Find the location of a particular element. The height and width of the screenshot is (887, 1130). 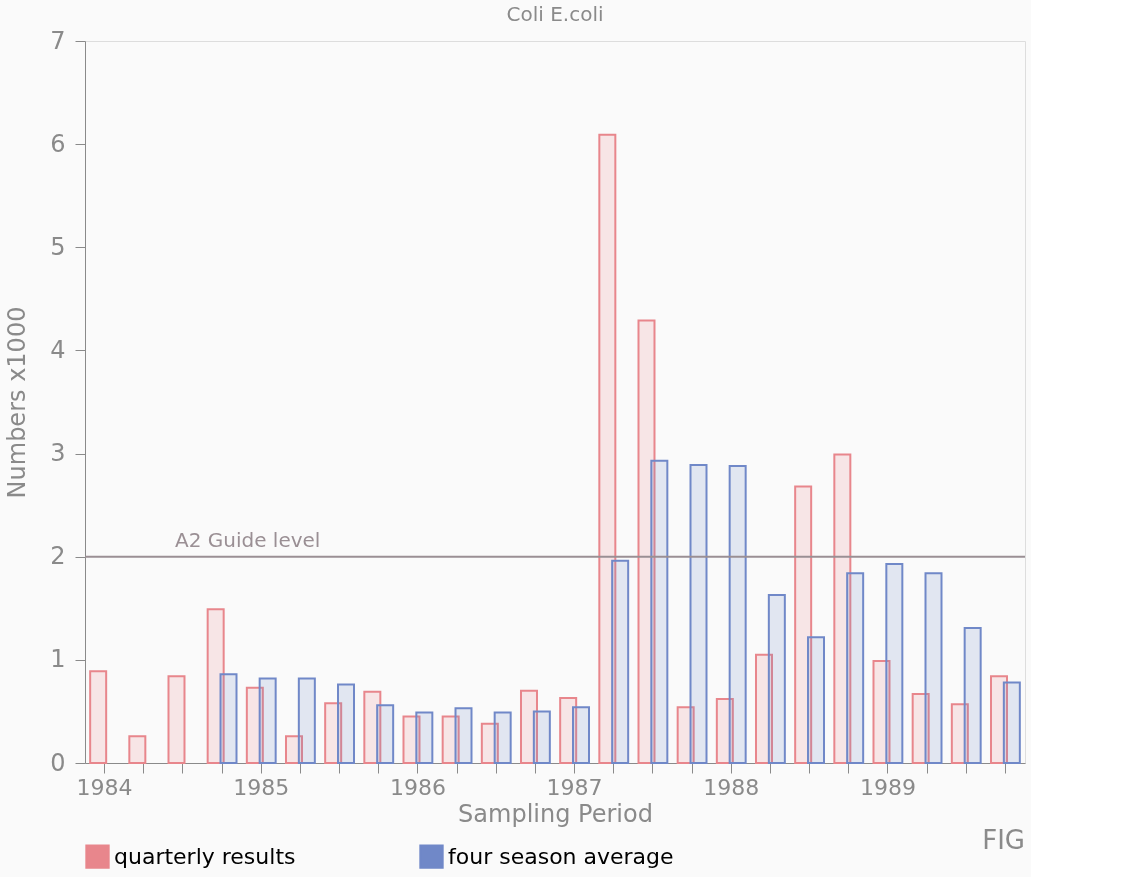

y-tick-label: 2 is located at coordinates (58, 556).